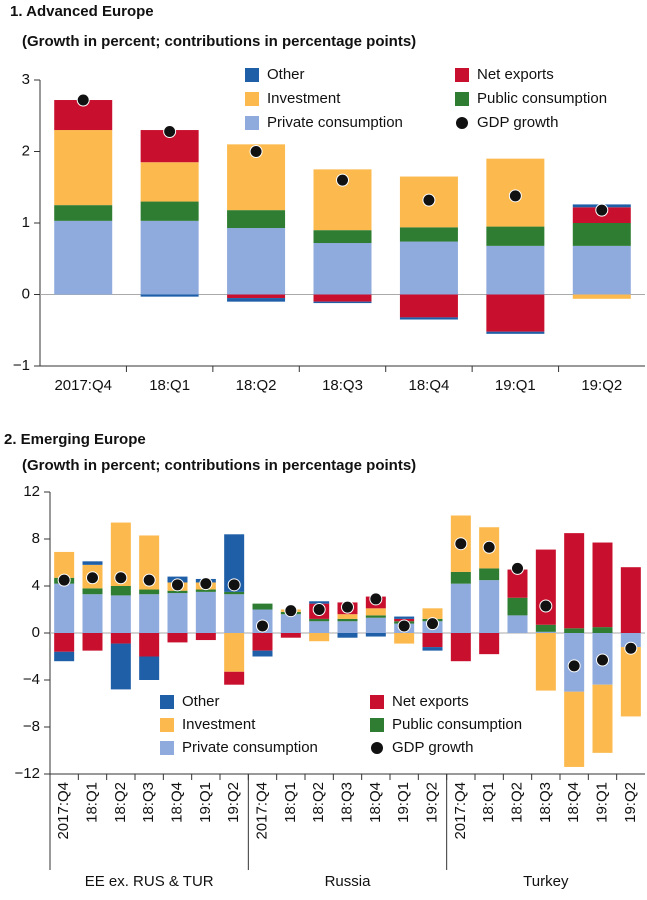 The height and width of the screenshot is (900, 647). What do you see at coordinates (342, 385) in the screenshot?
I see `x-tick-label: 18:Q3` at bounding box center [342, 385].